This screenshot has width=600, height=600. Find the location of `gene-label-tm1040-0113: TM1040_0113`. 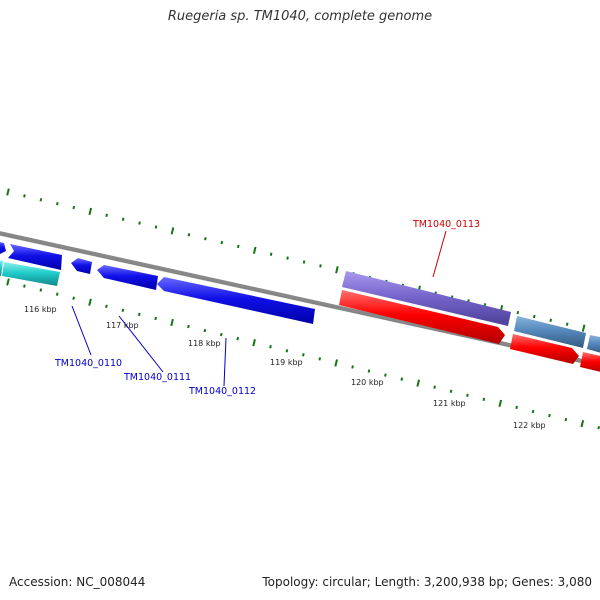

gene-label-tm1040-0113: TM1040_0113 is located at coordinates (446, 224).